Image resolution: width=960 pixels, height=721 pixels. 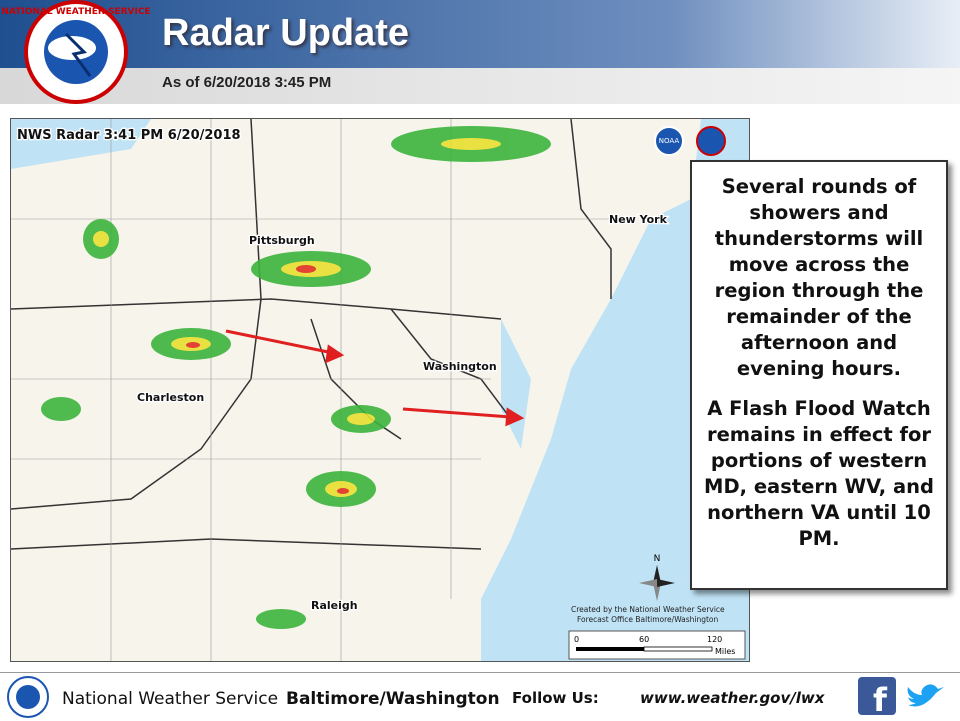 What do you see at coordinates (282, 240) in the screenshot?
I see `city-label: Pittsburgh` at bounding box center [282, 240].